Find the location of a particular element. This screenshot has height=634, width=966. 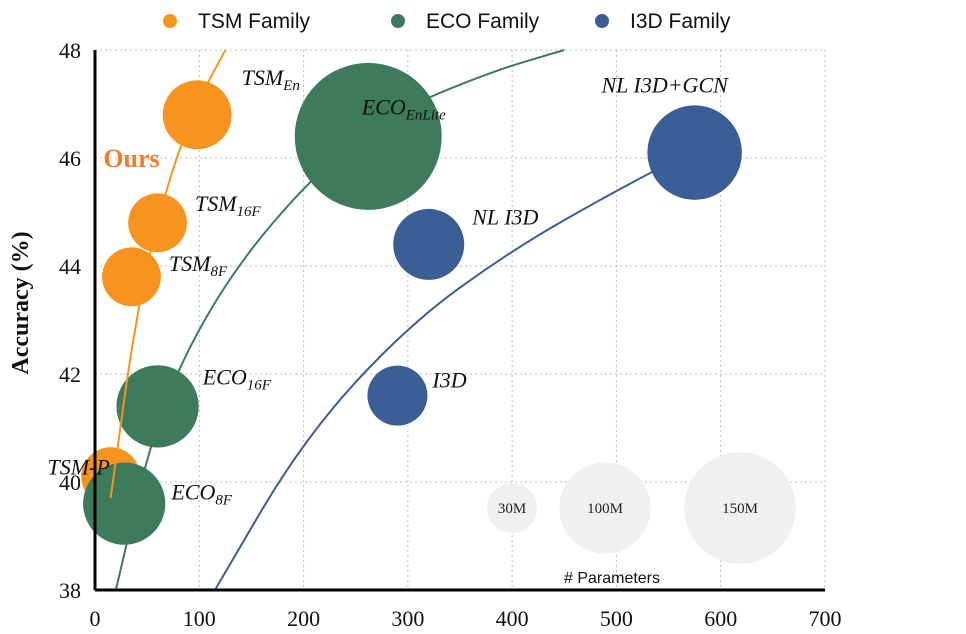

size-legend-title: # Parameters is located at coordinates (612, 578).